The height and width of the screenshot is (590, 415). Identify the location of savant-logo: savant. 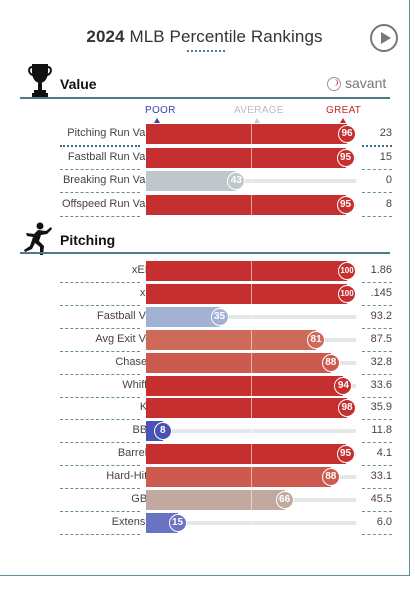
(356, 83).